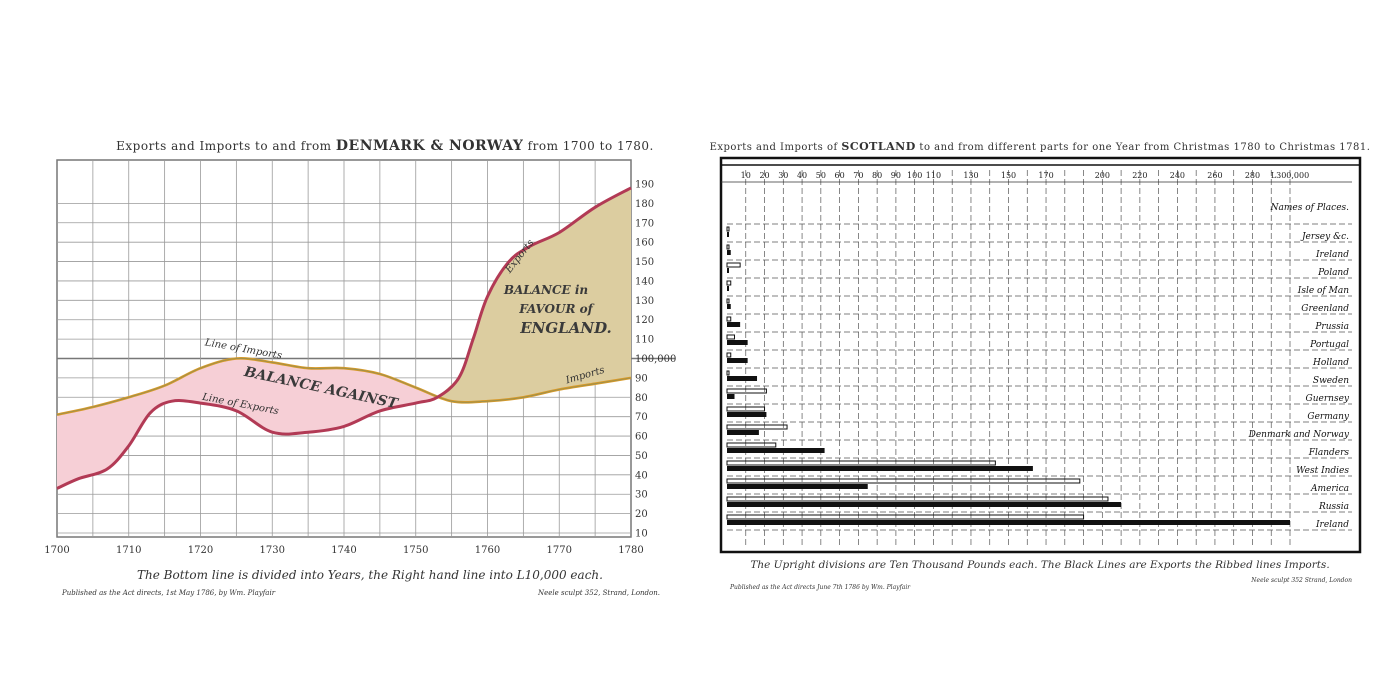 The image size is (1400, 700). What do you see at coordinates (1139, 175) in the screenshot?
I see `chart2-x-tick-label: 220` at bounding box center [1139, 175].